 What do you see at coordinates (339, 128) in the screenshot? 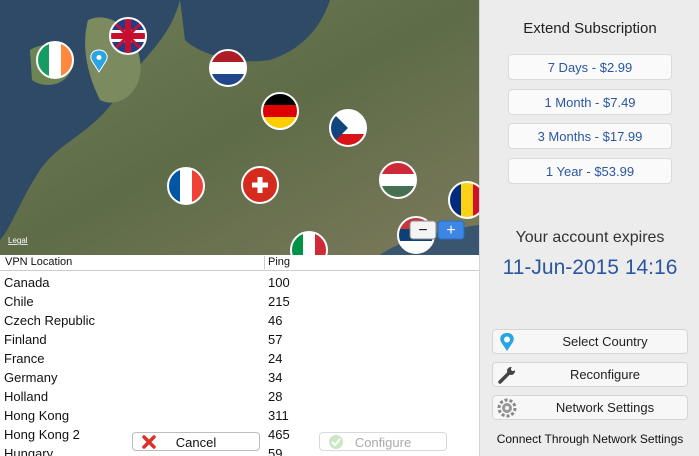
I see `flag-triangle` at bounding box center [339, 128].